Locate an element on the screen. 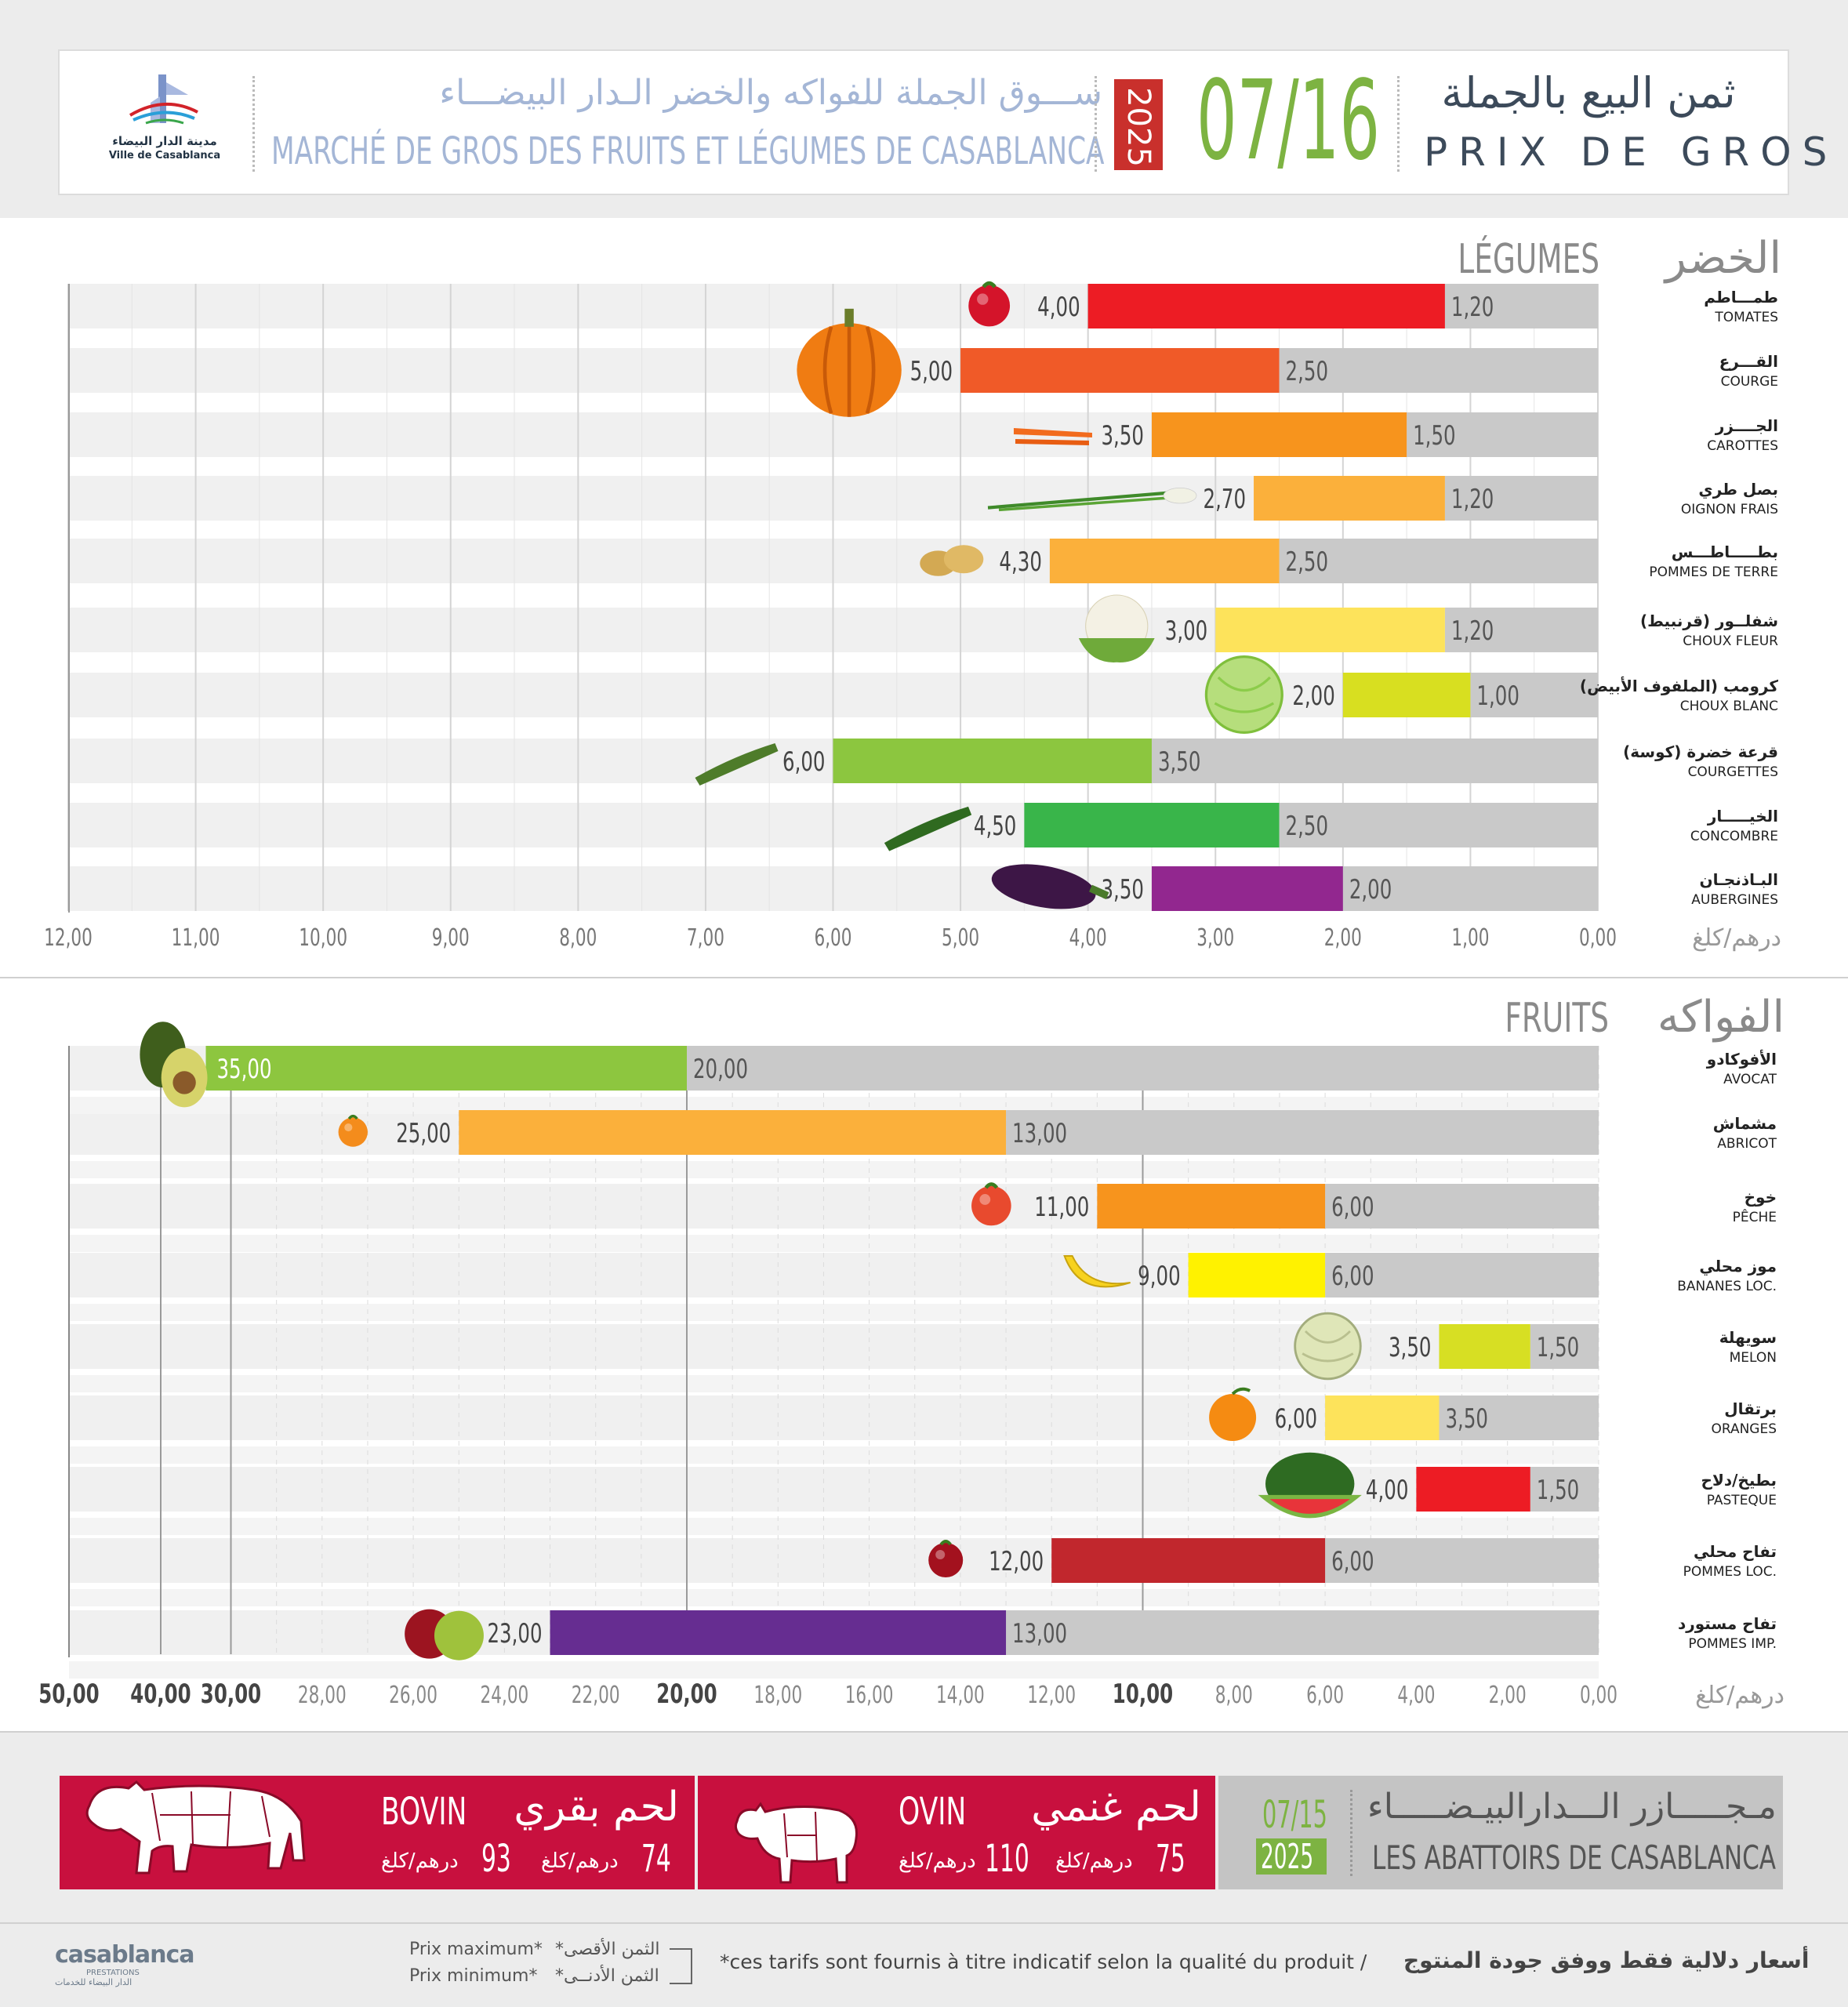 The image size is (1848, 2007). max-price-label: 2,70 is located at coordinates (1225, 499).